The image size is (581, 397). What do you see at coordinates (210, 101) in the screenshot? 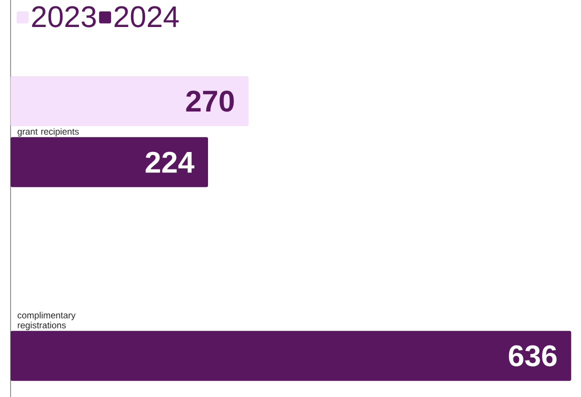
I see `data-label: 270` at bounding box center [210, 101].